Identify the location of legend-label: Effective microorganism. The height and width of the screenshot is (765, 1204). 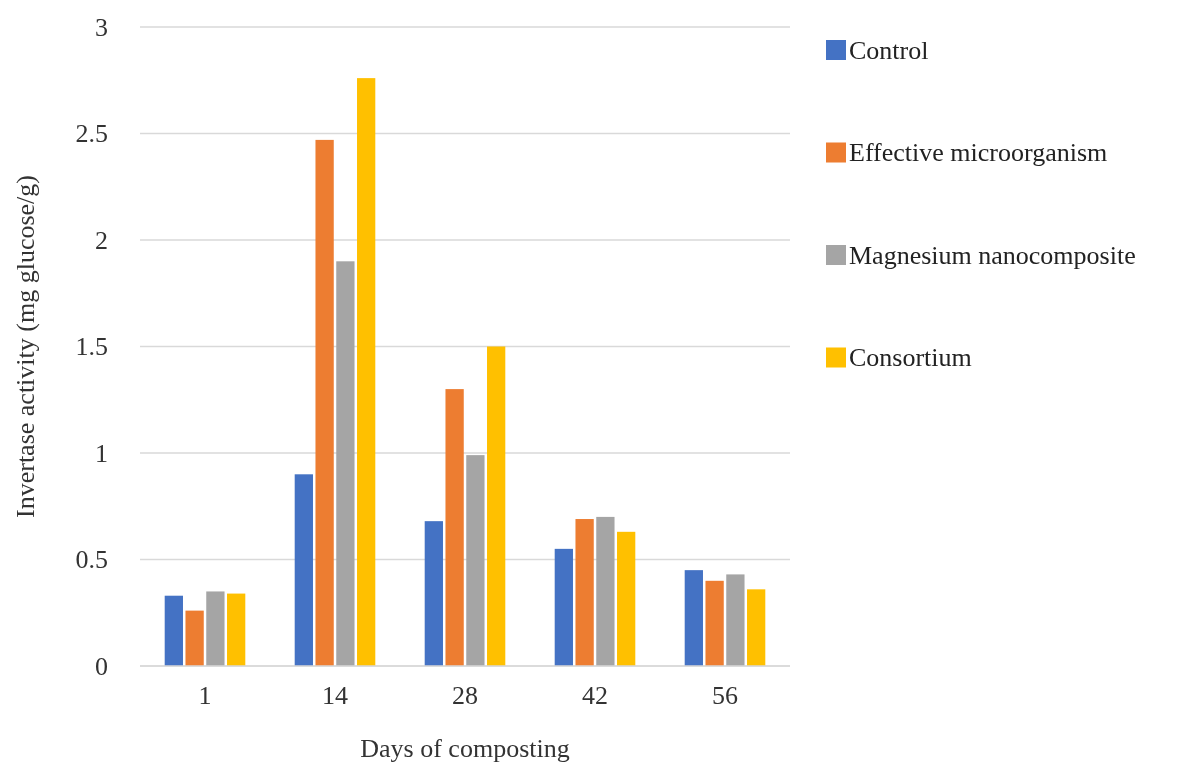
(978, 152).